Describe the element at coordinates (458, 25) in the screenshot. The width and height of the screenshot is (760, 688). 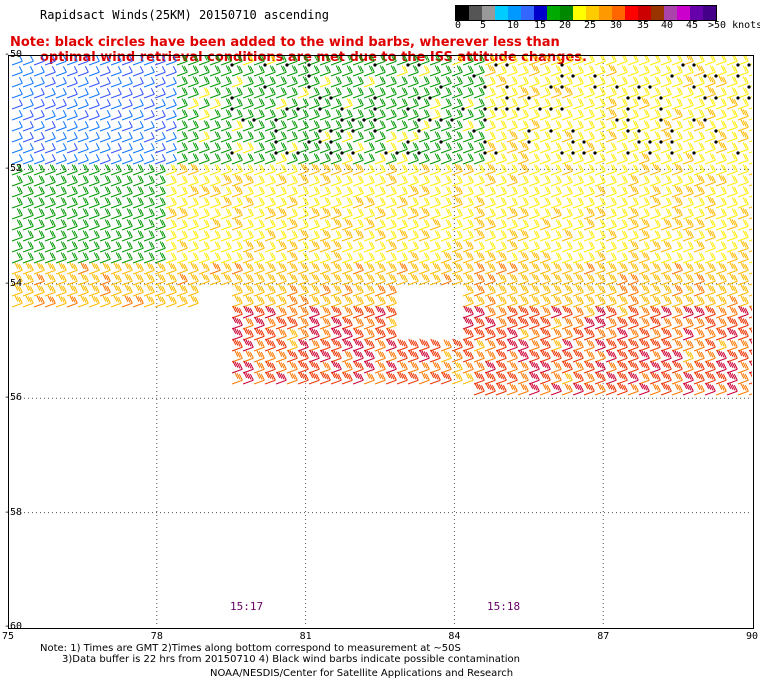
I see `legend-label: 0` at that location.